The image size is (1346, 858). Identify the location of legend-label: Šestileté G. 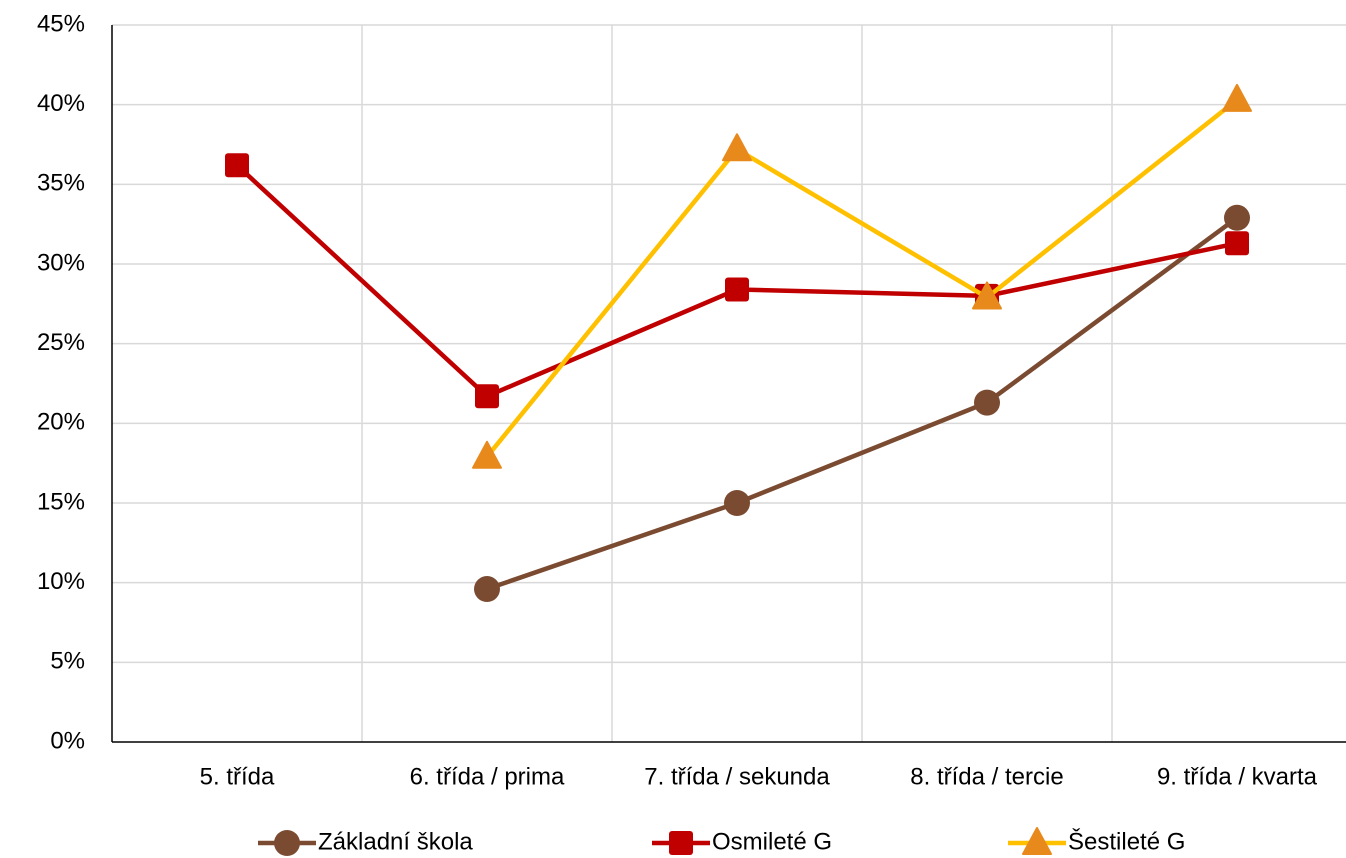
(1126, 841).